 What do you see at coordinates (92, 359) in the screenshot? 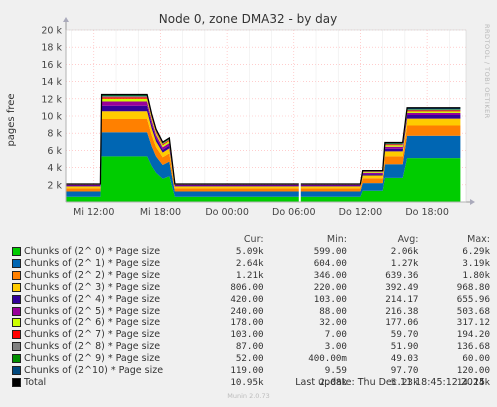
I see `legend-label: Chunks of (2^ 9) * Page size` at bounding box center [92, 359].